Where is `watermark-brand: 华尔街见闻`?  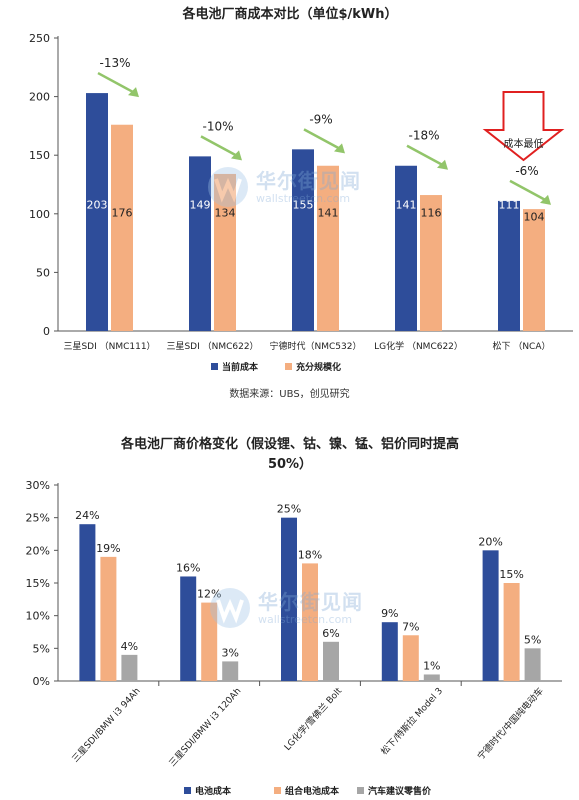
watermark-brand: 华尔街见闻 is located at coordinates (310, 602).